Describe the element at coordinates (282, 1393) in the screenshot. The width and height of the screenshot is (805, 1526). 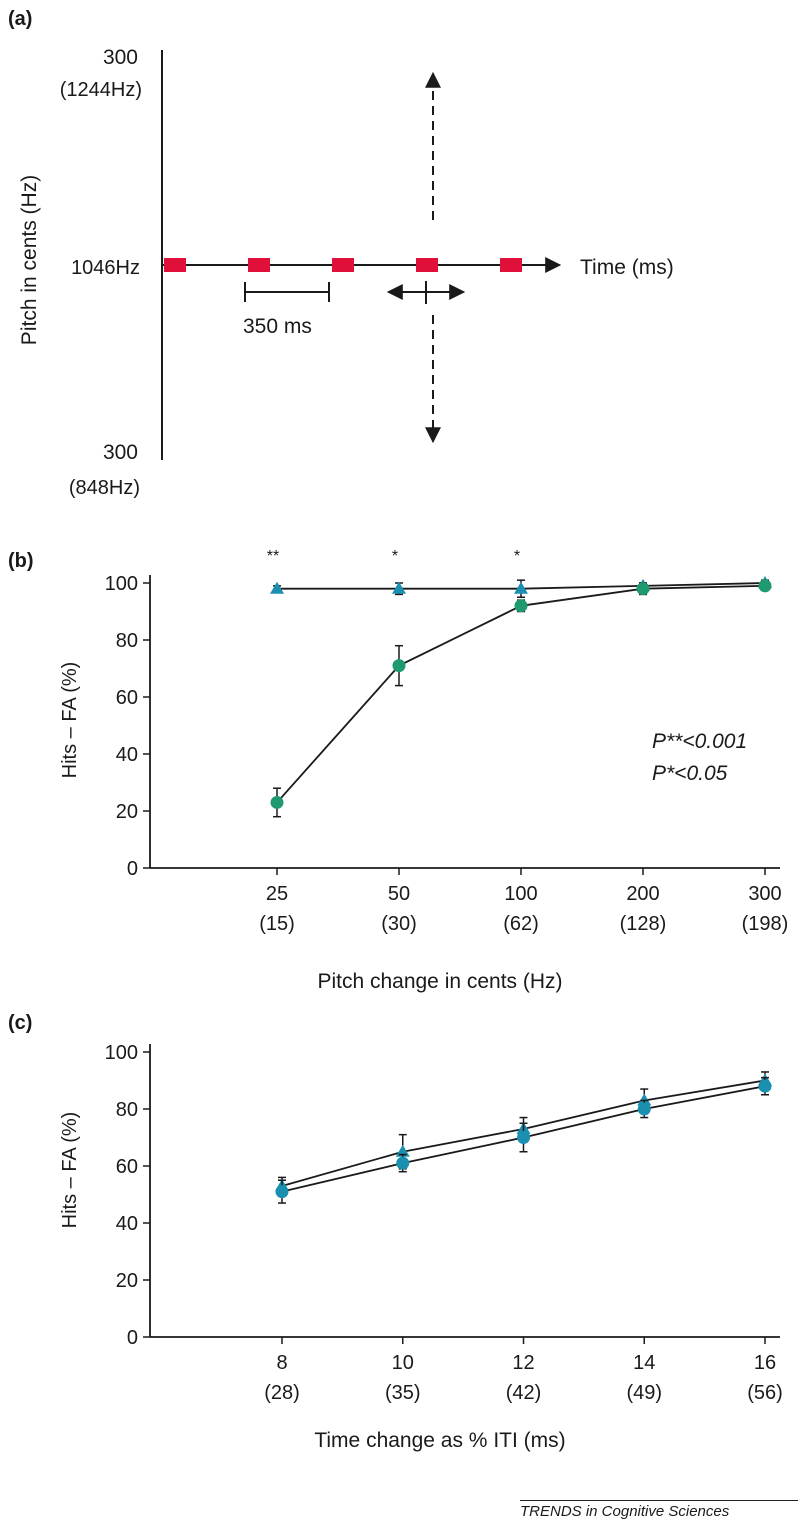
I see `x-tick-sublabel: (28)` at that location.